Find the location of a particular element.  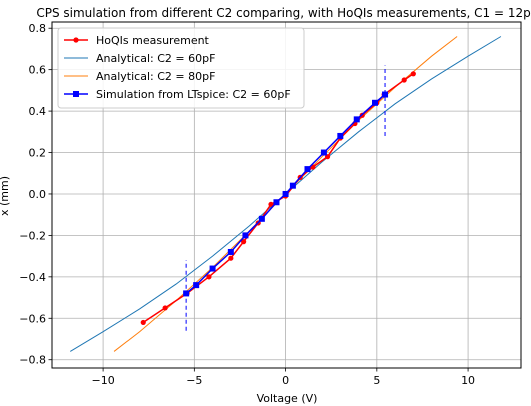

y-tick-label: 0.0 is located at coordinates (38, 194).